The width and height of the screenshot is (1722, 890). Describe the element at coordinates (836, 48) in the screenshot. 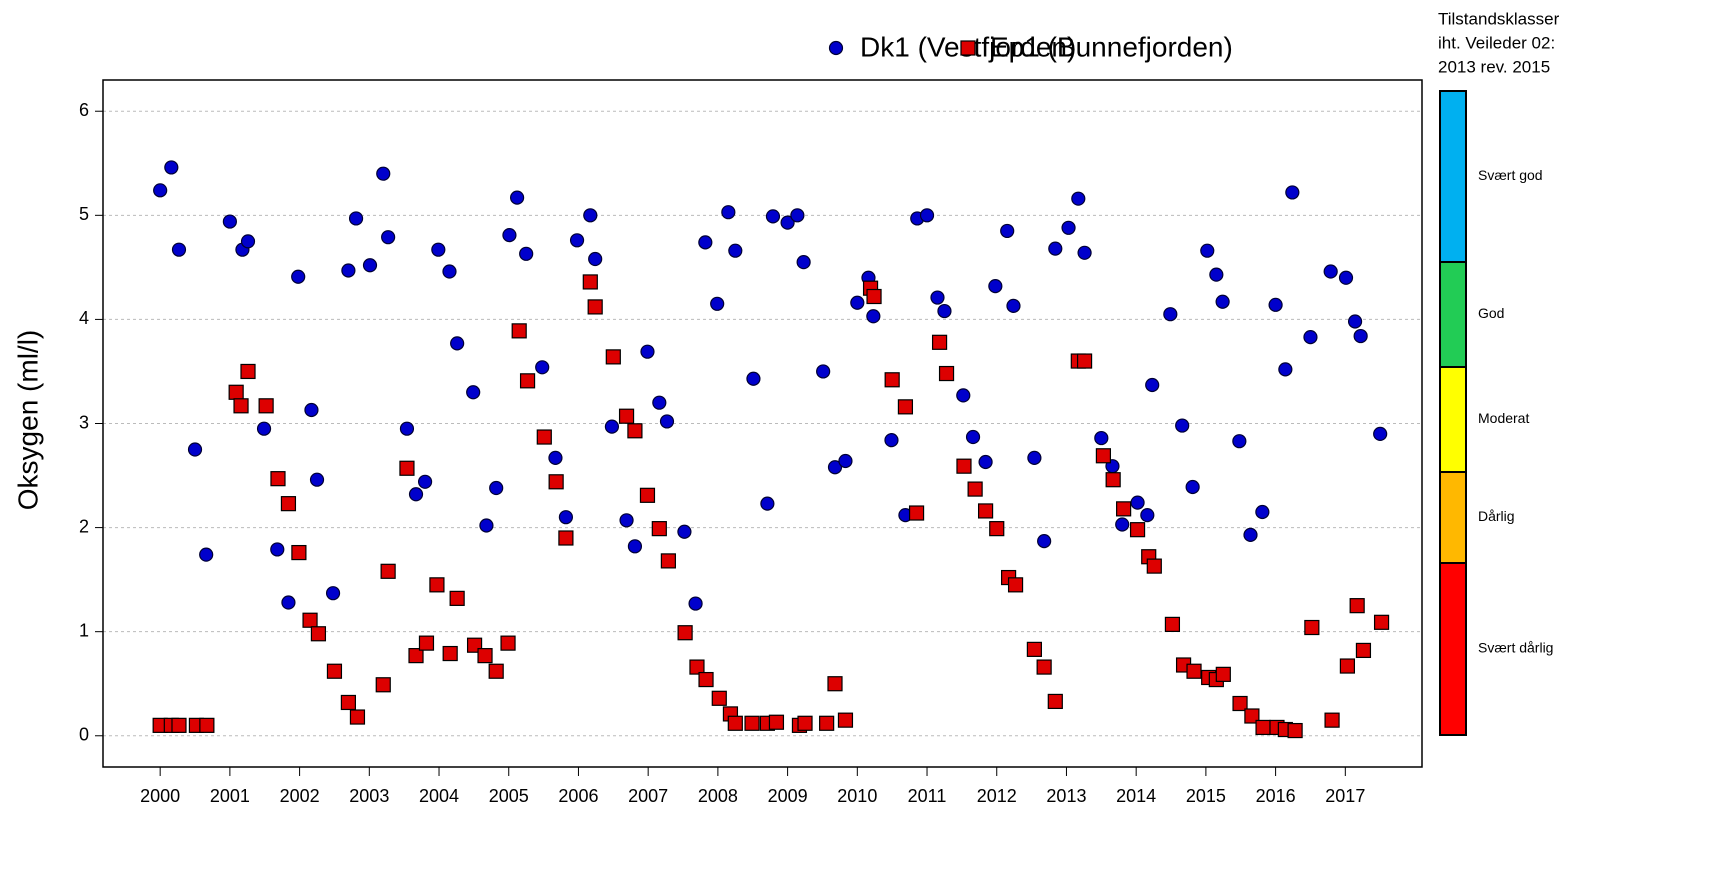

I see `legend-marker` at that location.